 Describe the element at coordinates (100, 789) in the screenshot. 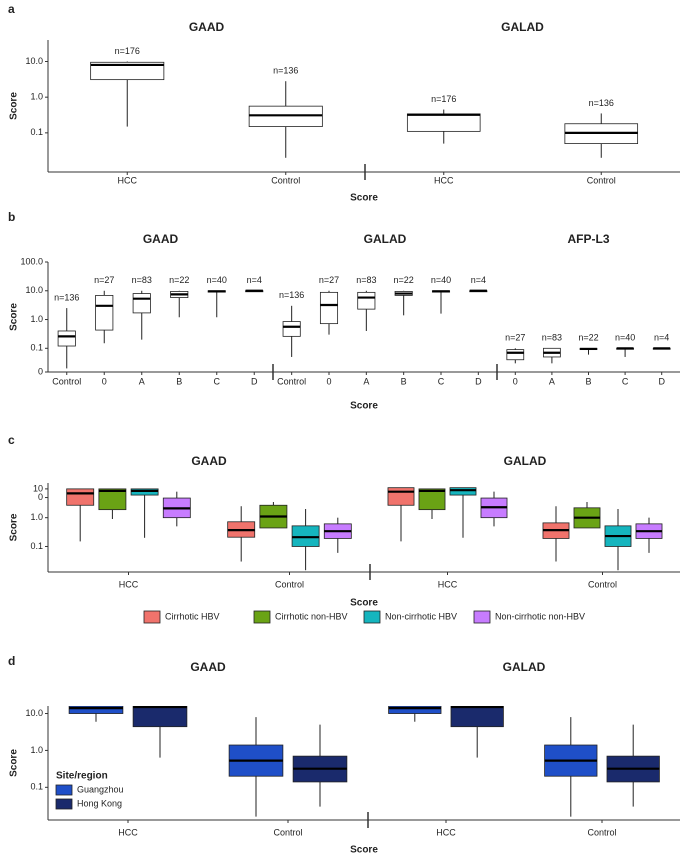

I see `legend-label: Guangzhou` at that location.